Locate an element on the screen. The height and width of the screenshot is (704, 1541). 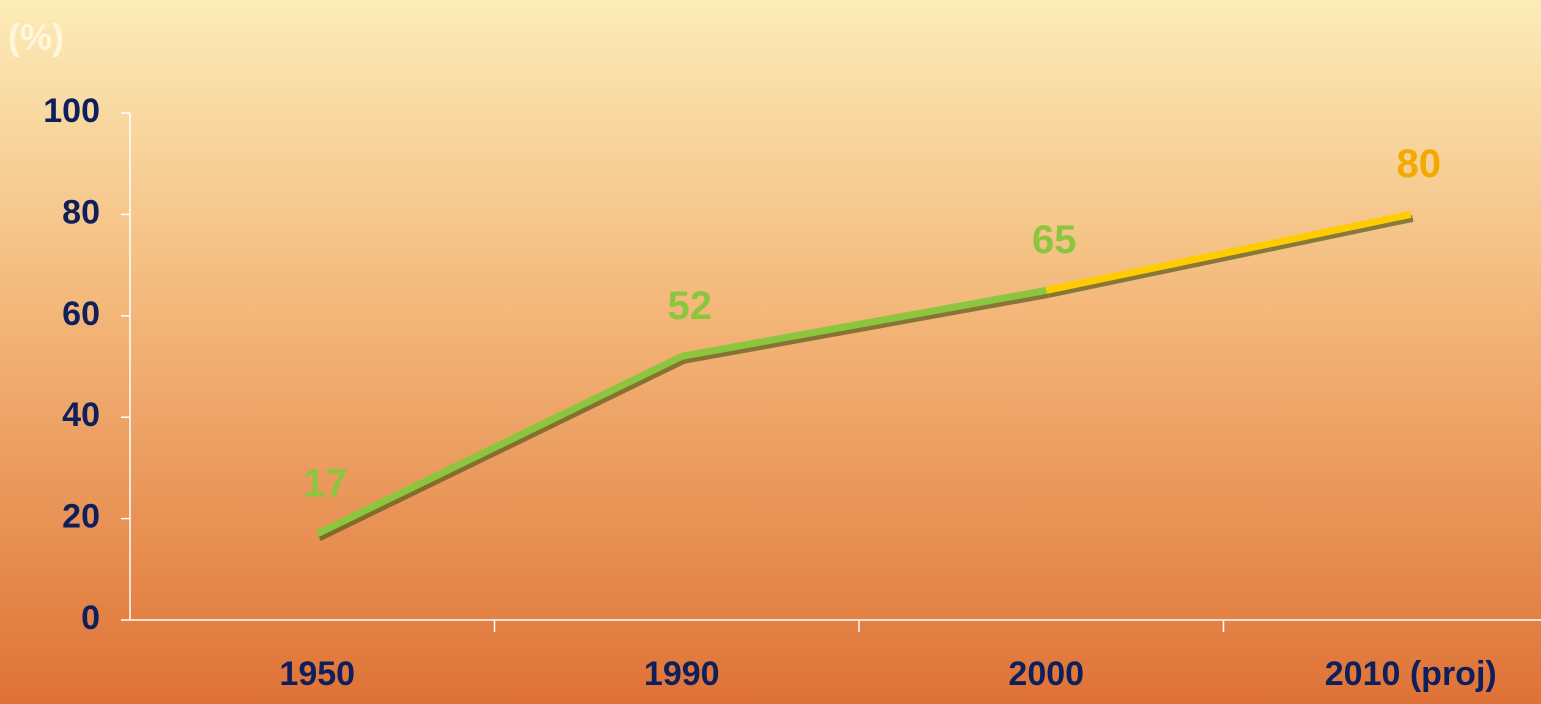
y-tick-label: 40 is located at coordinates (81, 415).